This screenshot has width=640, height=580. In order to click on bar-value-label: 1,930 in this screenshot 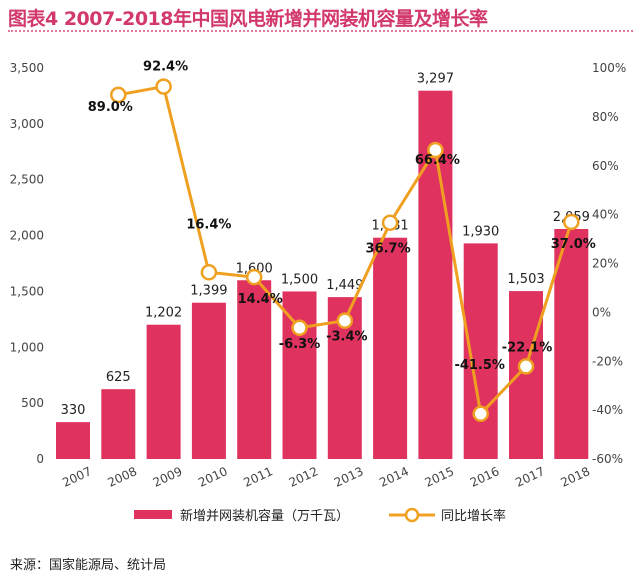, I will do `click(480, 231)`.